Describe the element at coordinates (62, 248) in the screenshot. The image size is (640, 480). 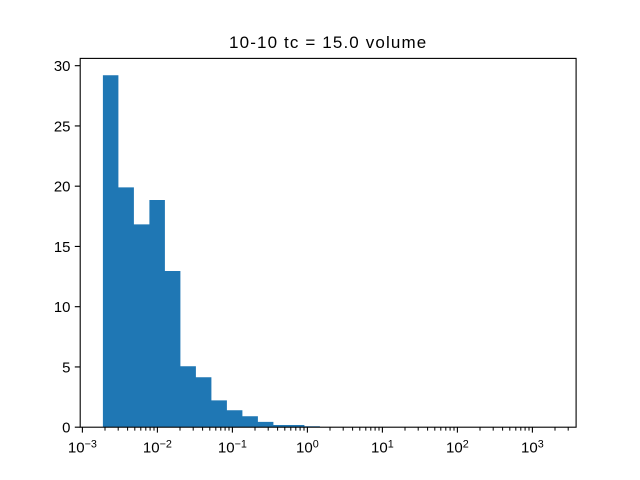
I see `svg-text: 15` at that location.